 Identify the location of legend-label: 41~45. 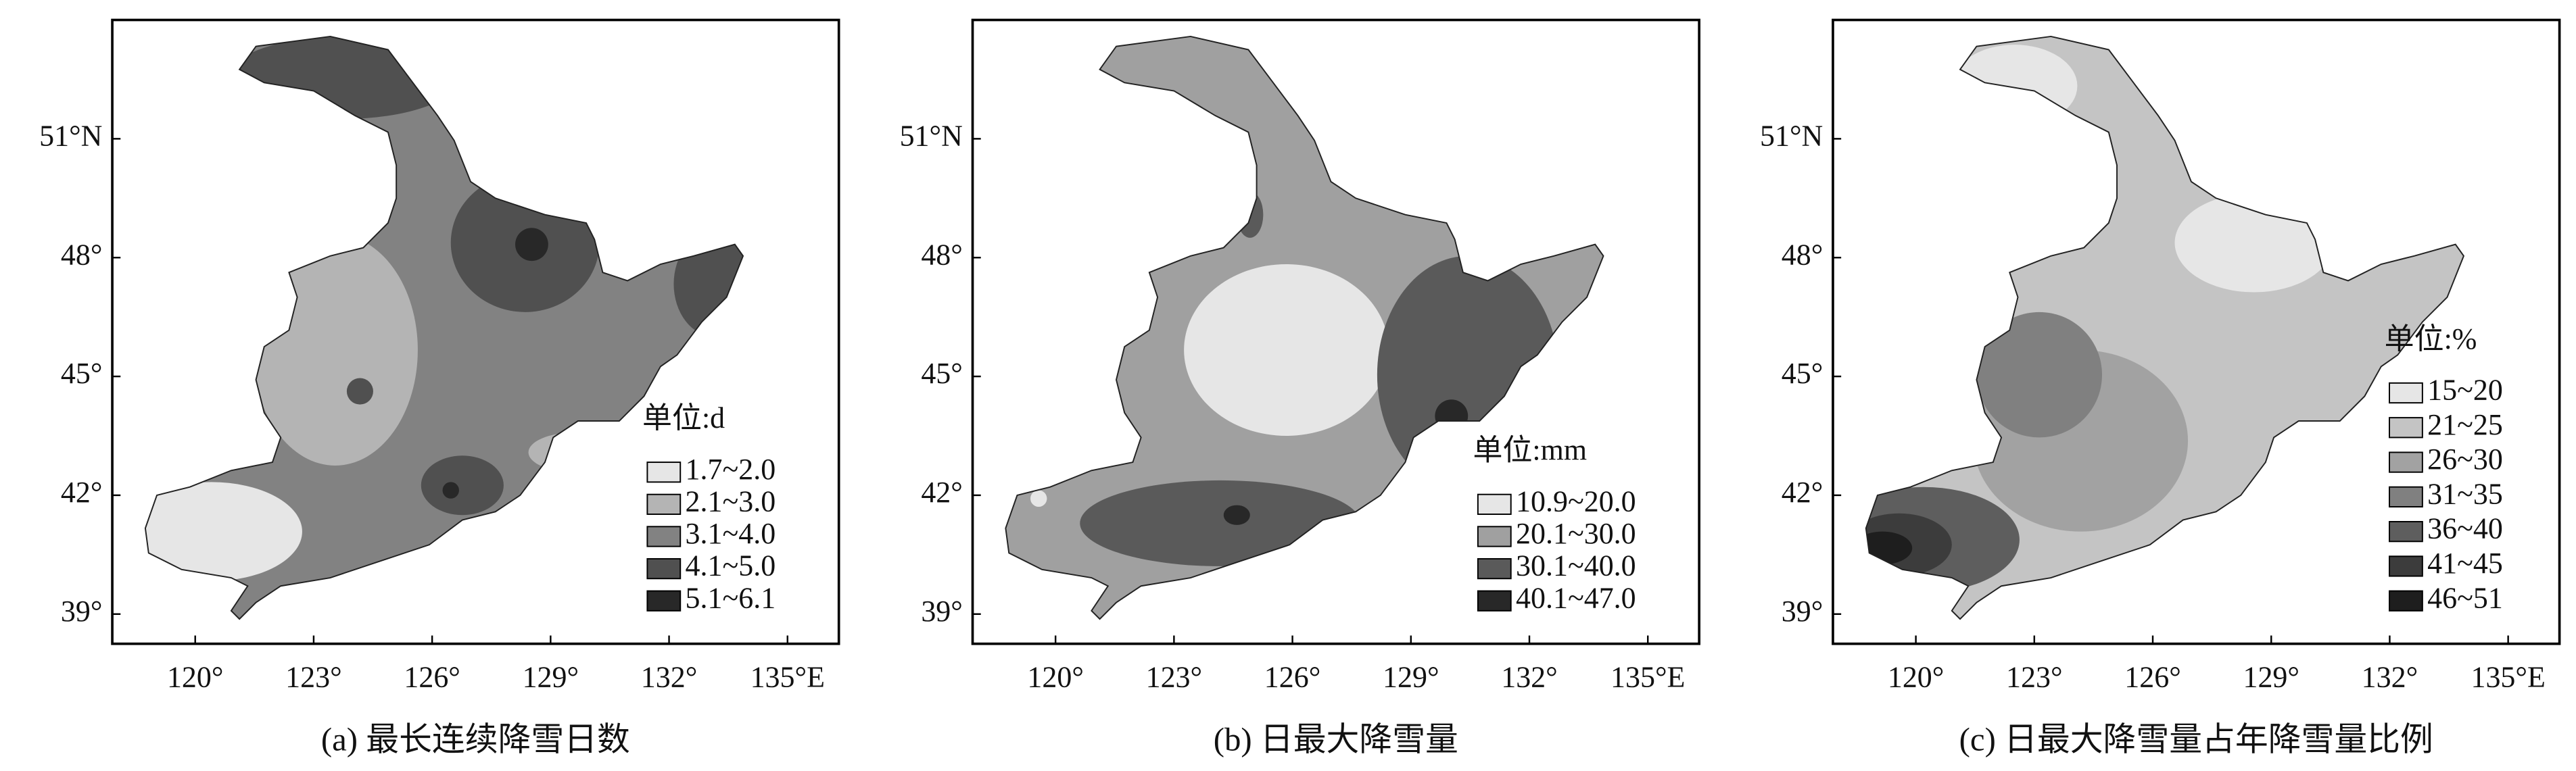
(2465, 564).